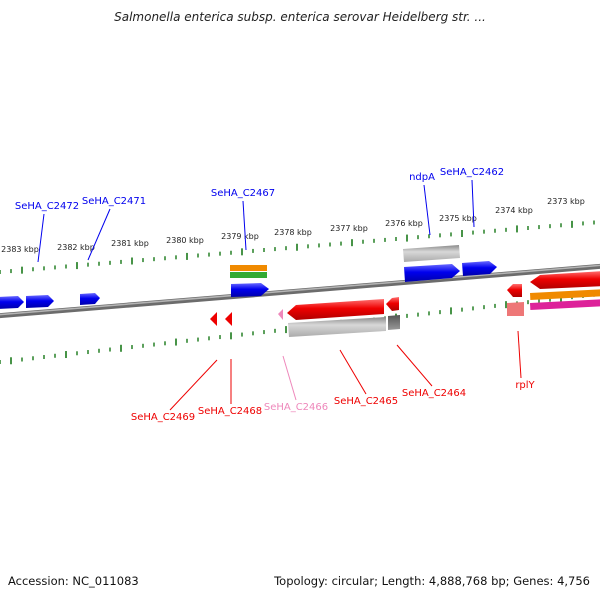 The width and height of the screenshot is (600, 600). What do you see at coordinates (185, 240) in the screenshot?
I see `scale-label: 2380 kbp` at bounding box center [185, 240].